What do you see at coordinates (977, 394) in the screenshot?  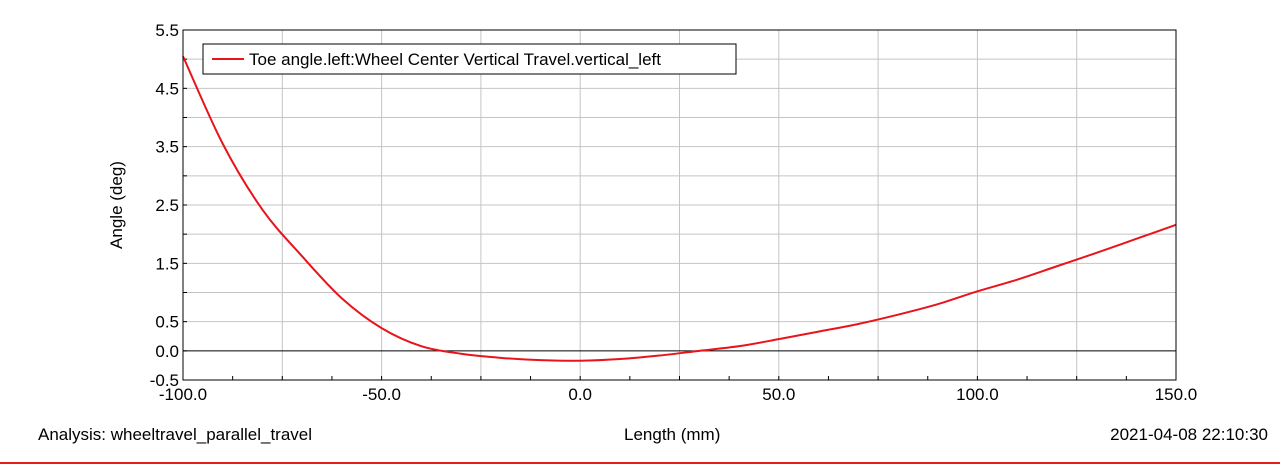 I see `x-tick-label: 100.0` at bounding box center [977, 394].